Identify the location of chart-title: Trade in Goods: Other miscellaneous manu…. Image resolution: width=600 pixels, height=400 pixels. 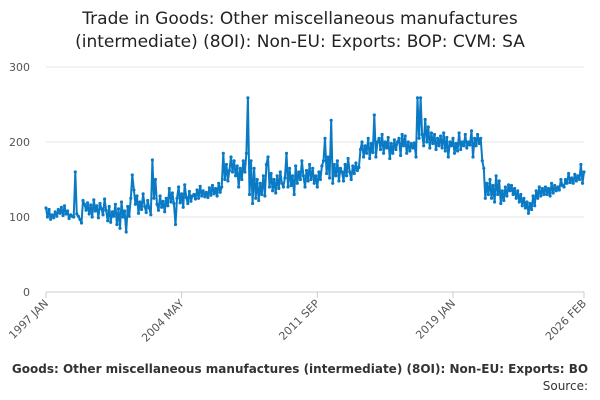
(300, 31).